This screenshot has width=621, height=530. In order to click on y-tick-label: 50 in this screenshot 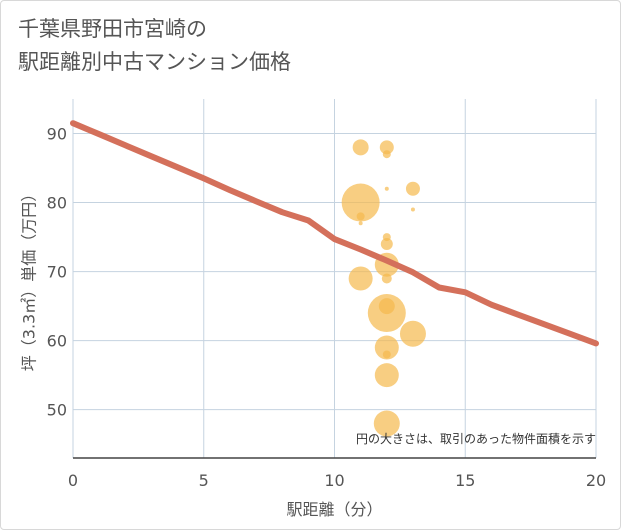, I will do `click(57, 410)`.